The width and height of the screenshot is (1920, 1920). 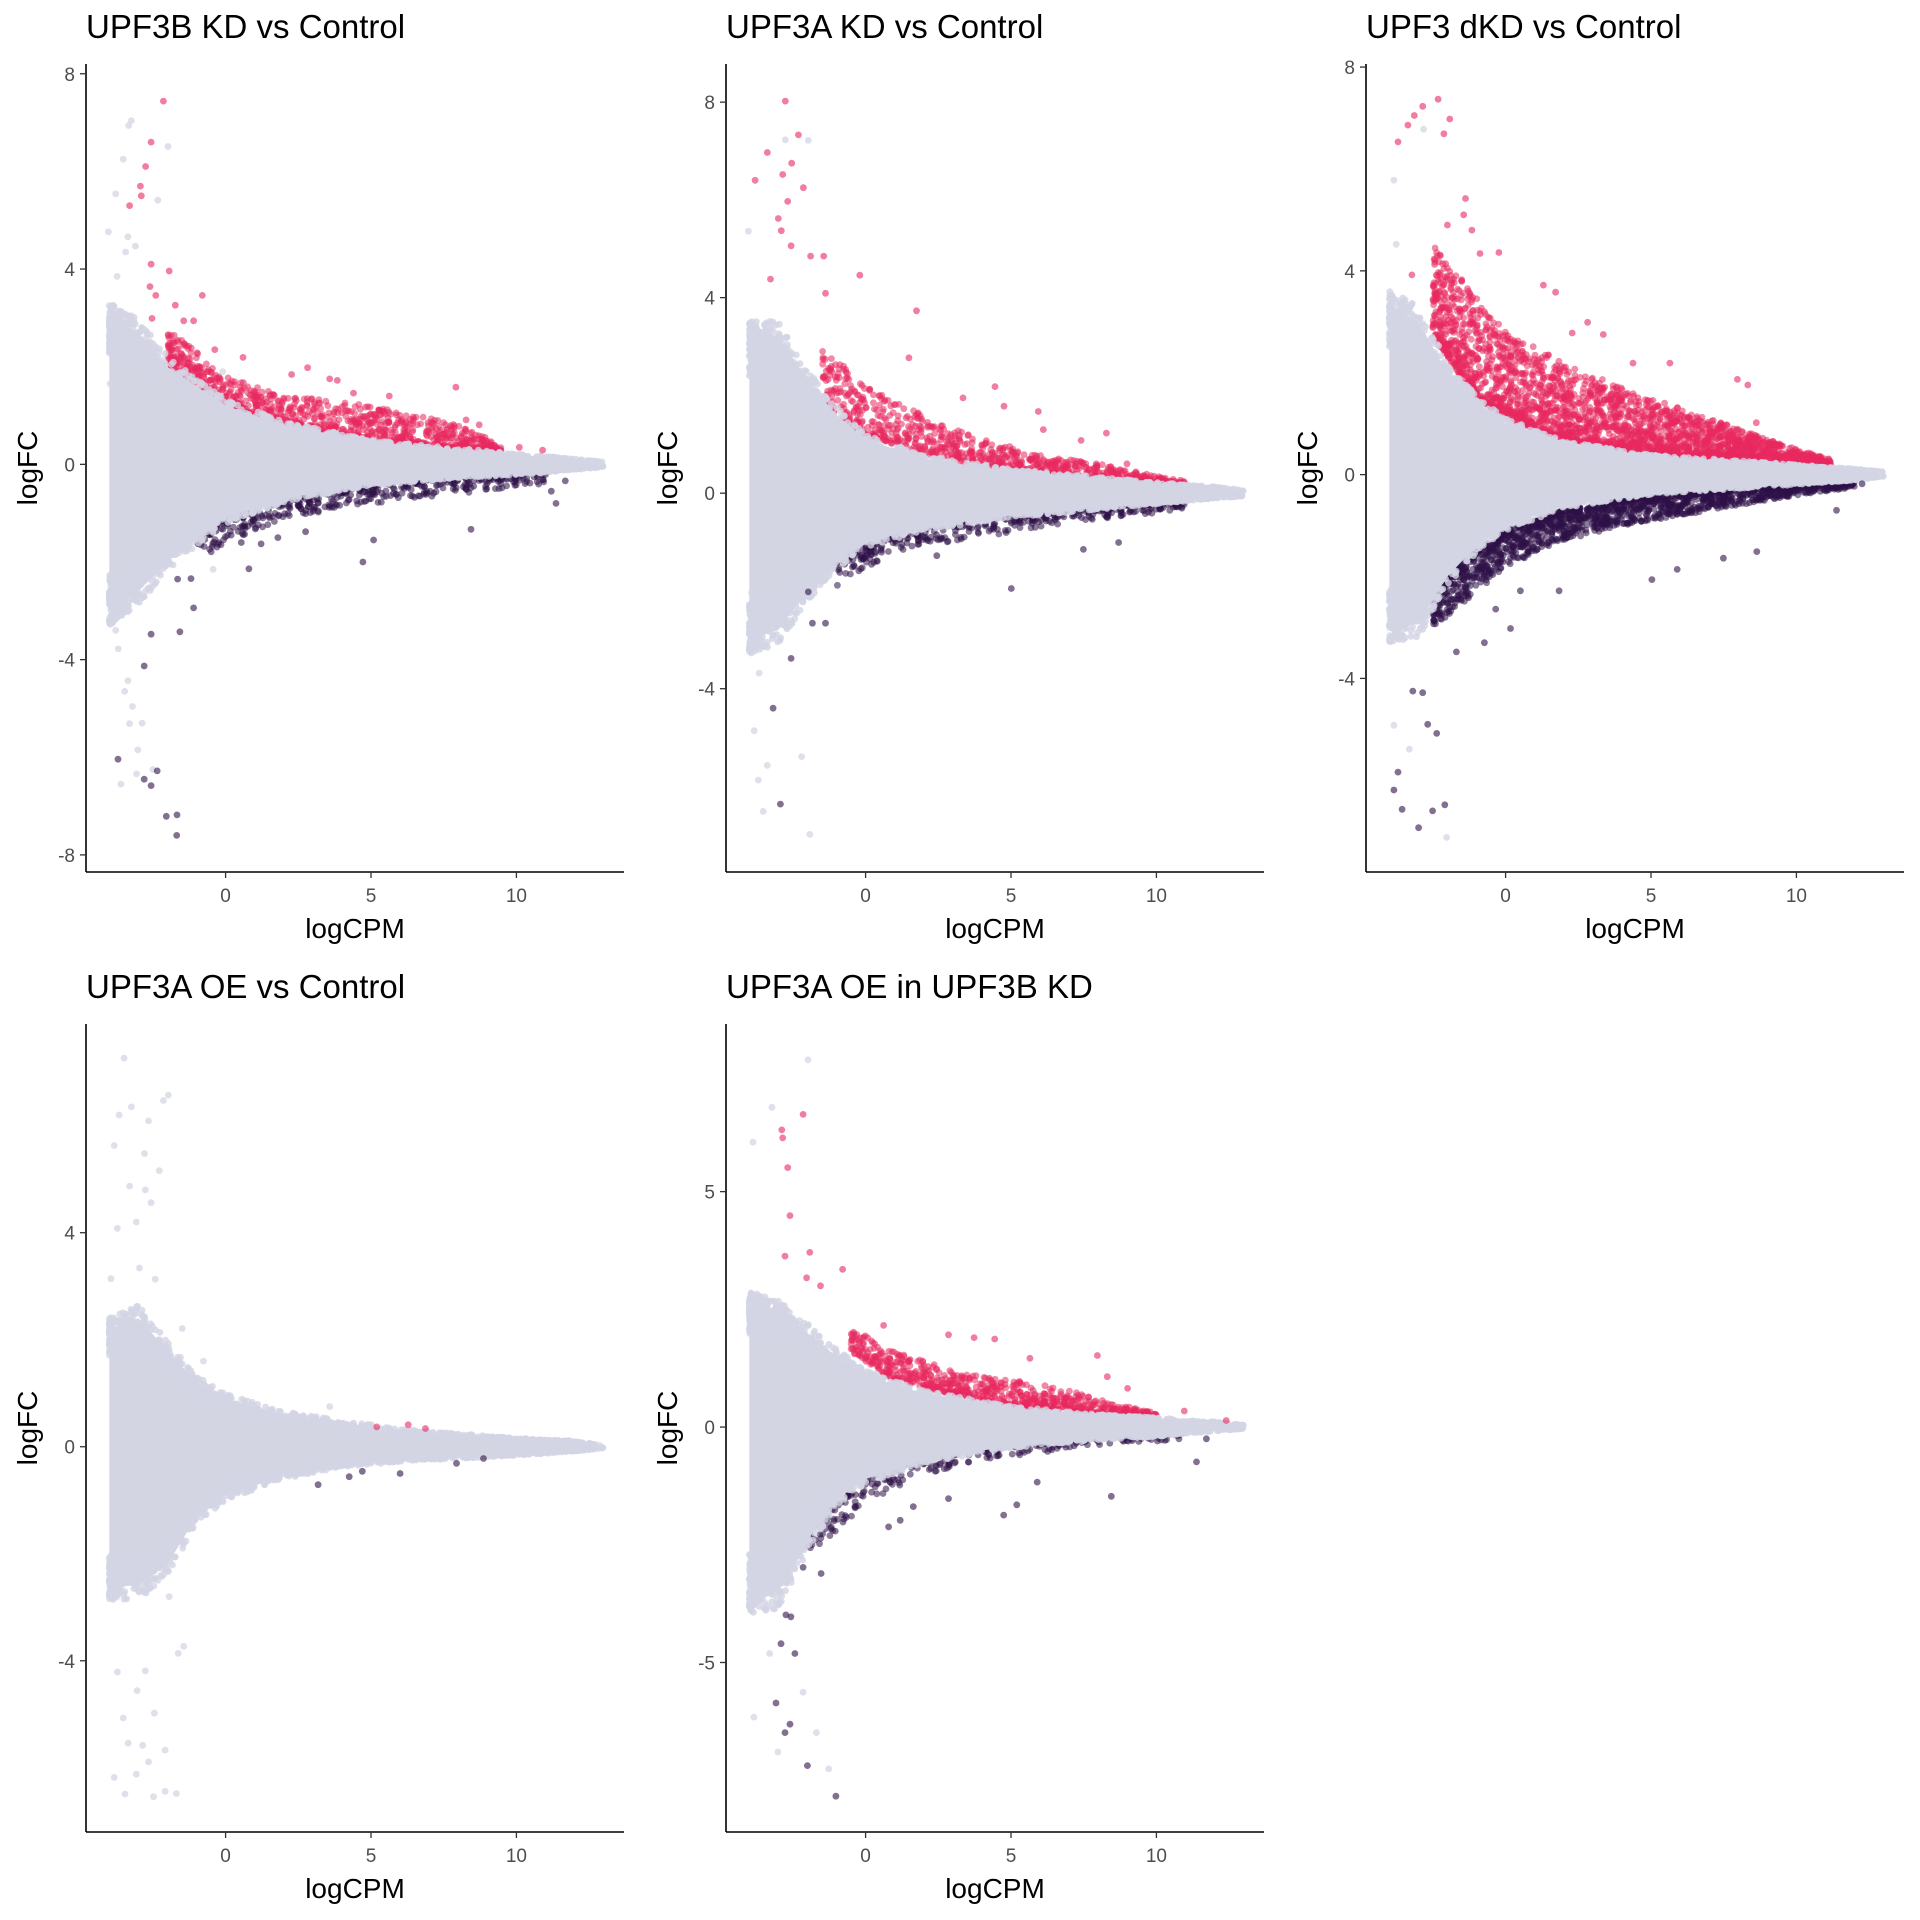 What do you see at coordinates (69, 75) in the screenshot?
I see `y-tick-label: 8` at bounding box center [69, 75].